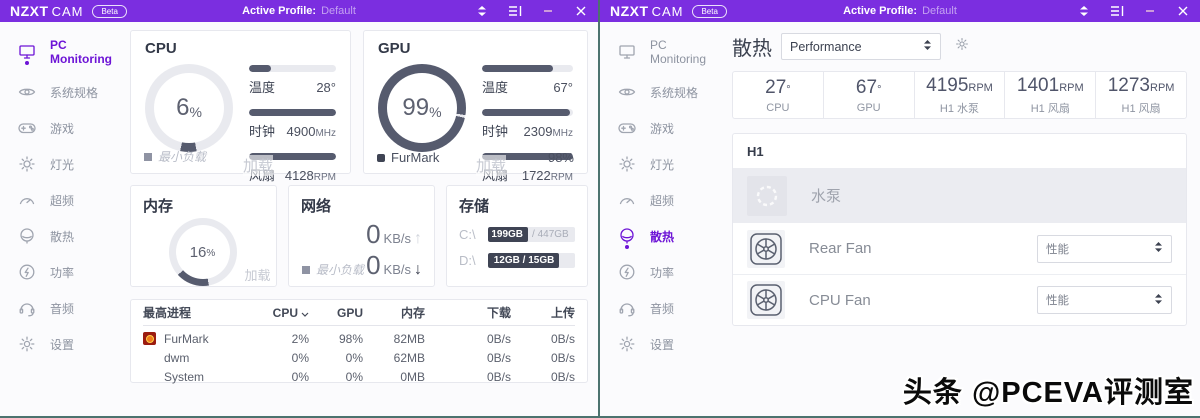 Image resolution: width=1200 pixels, height=418 pixels. What do you see at coordinates (959, 195) in the screenshot?
I see `pump-row: 水泵` at bounding box center [959, 195].